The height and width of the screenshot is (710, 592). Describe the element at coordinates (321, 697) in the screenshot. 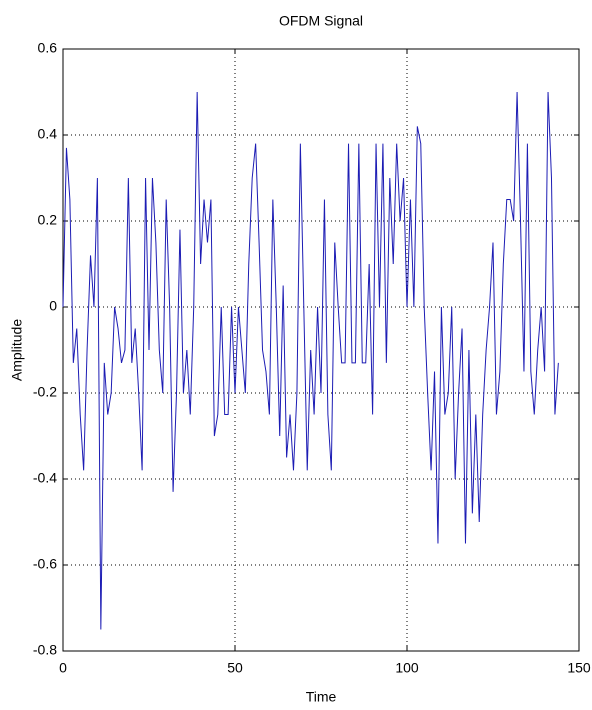

I see `x-axis-label: Time` at that location.